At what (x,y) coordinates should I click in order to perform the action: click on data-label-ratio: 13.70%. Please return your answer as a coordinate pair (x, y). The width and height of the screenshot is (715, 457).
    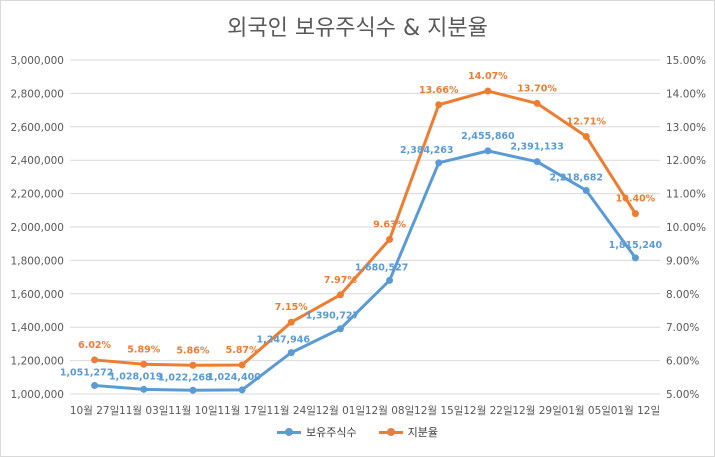
    Looking at the image, I should click on (537, 88).